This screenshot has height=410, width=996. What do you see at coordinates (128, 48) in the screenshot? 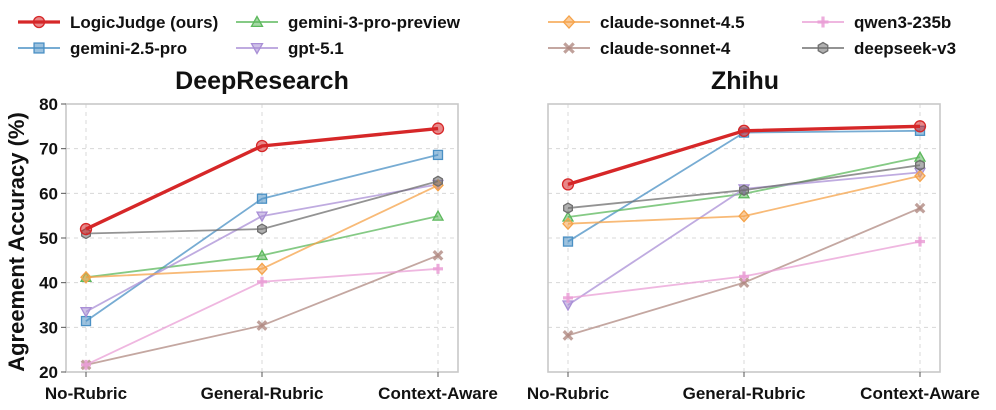
I see `legend-label: gemini-2.5-pro` at bounding box center [128, 48].